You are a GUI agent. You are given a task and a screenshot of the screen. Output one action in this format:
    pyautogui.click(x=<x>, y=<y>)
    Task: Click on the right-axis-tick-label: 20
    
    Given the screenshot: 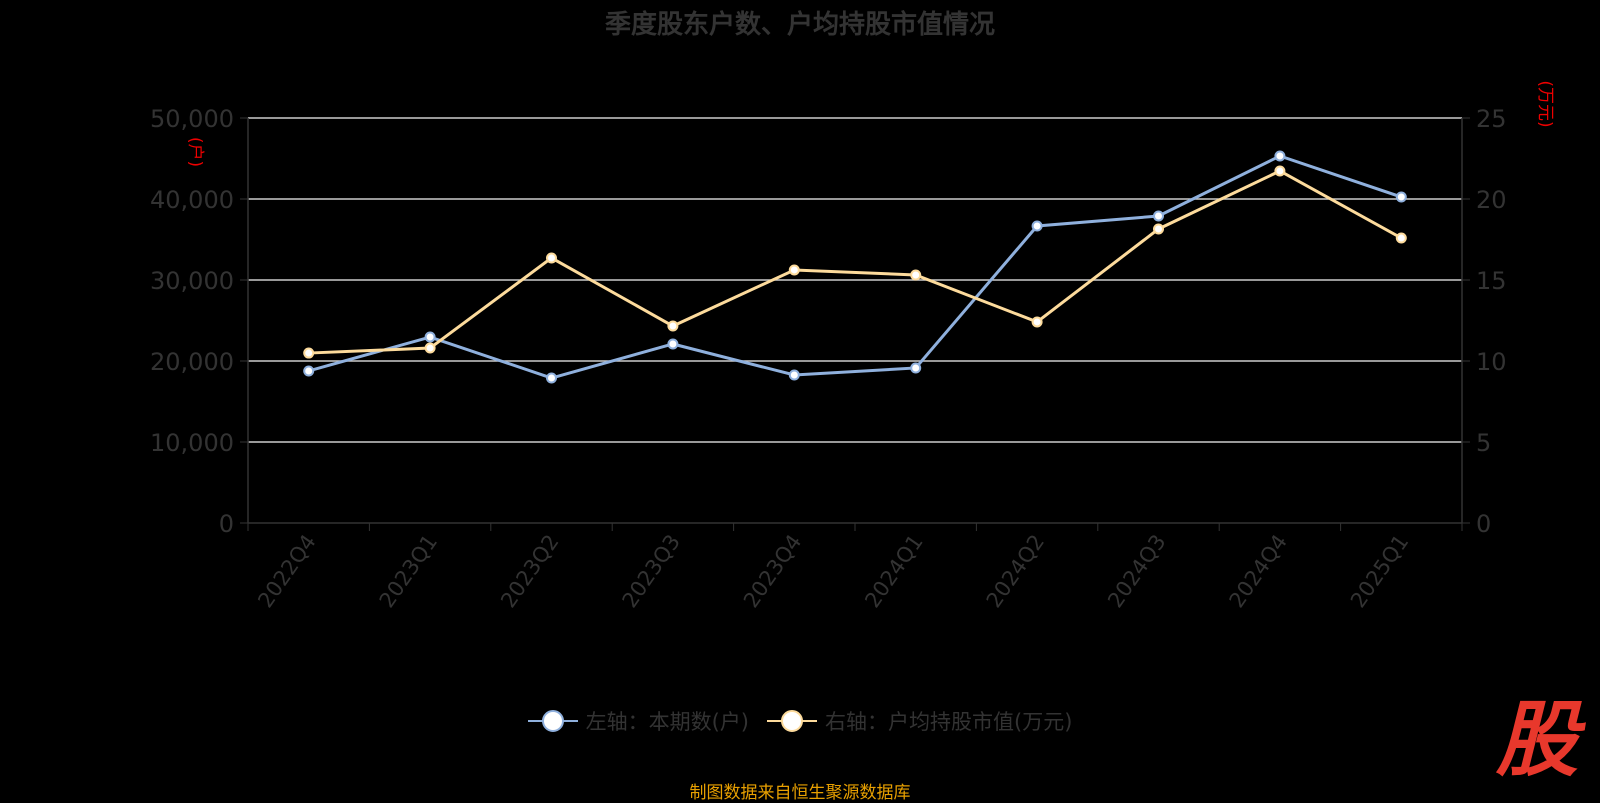 What is the action you would take?
    pyautogui.click(x=1491, y=200)
    